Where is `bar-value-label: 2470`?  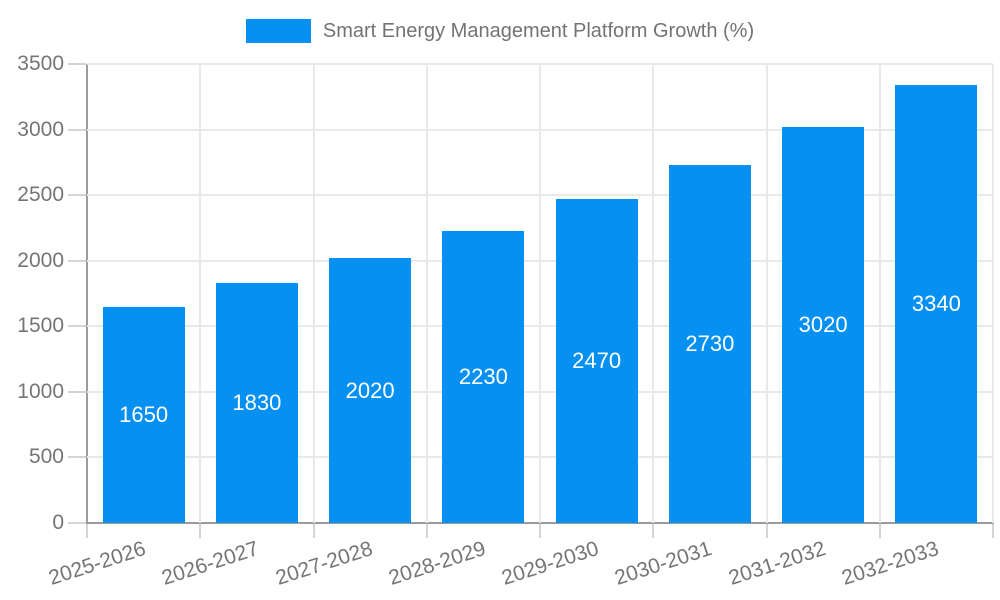
bar-value-label: 2470 is located at coordinates (597, 361).